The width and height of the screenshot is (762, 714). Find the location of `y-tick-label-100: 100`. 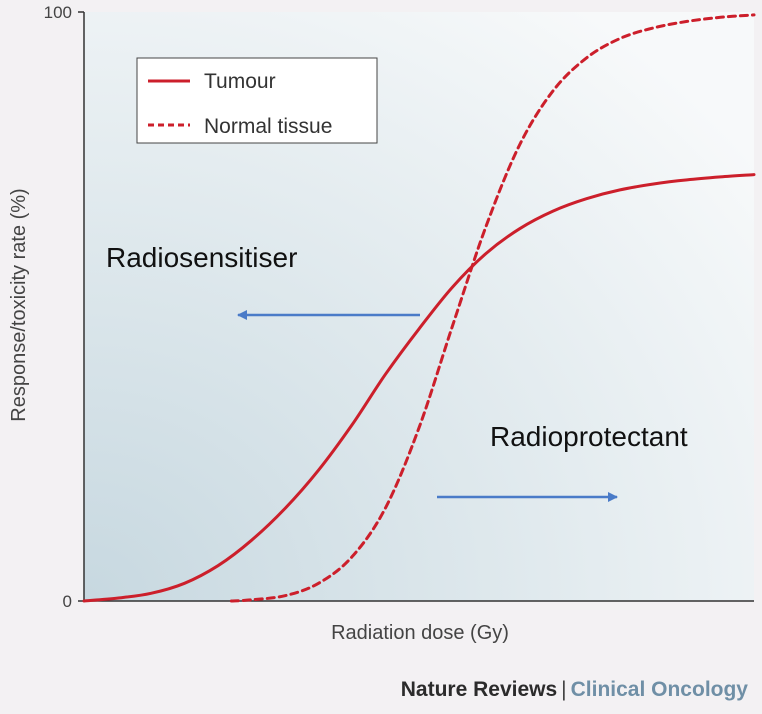

y-tick-label-100: 100 is located at coordinates (58, 12).